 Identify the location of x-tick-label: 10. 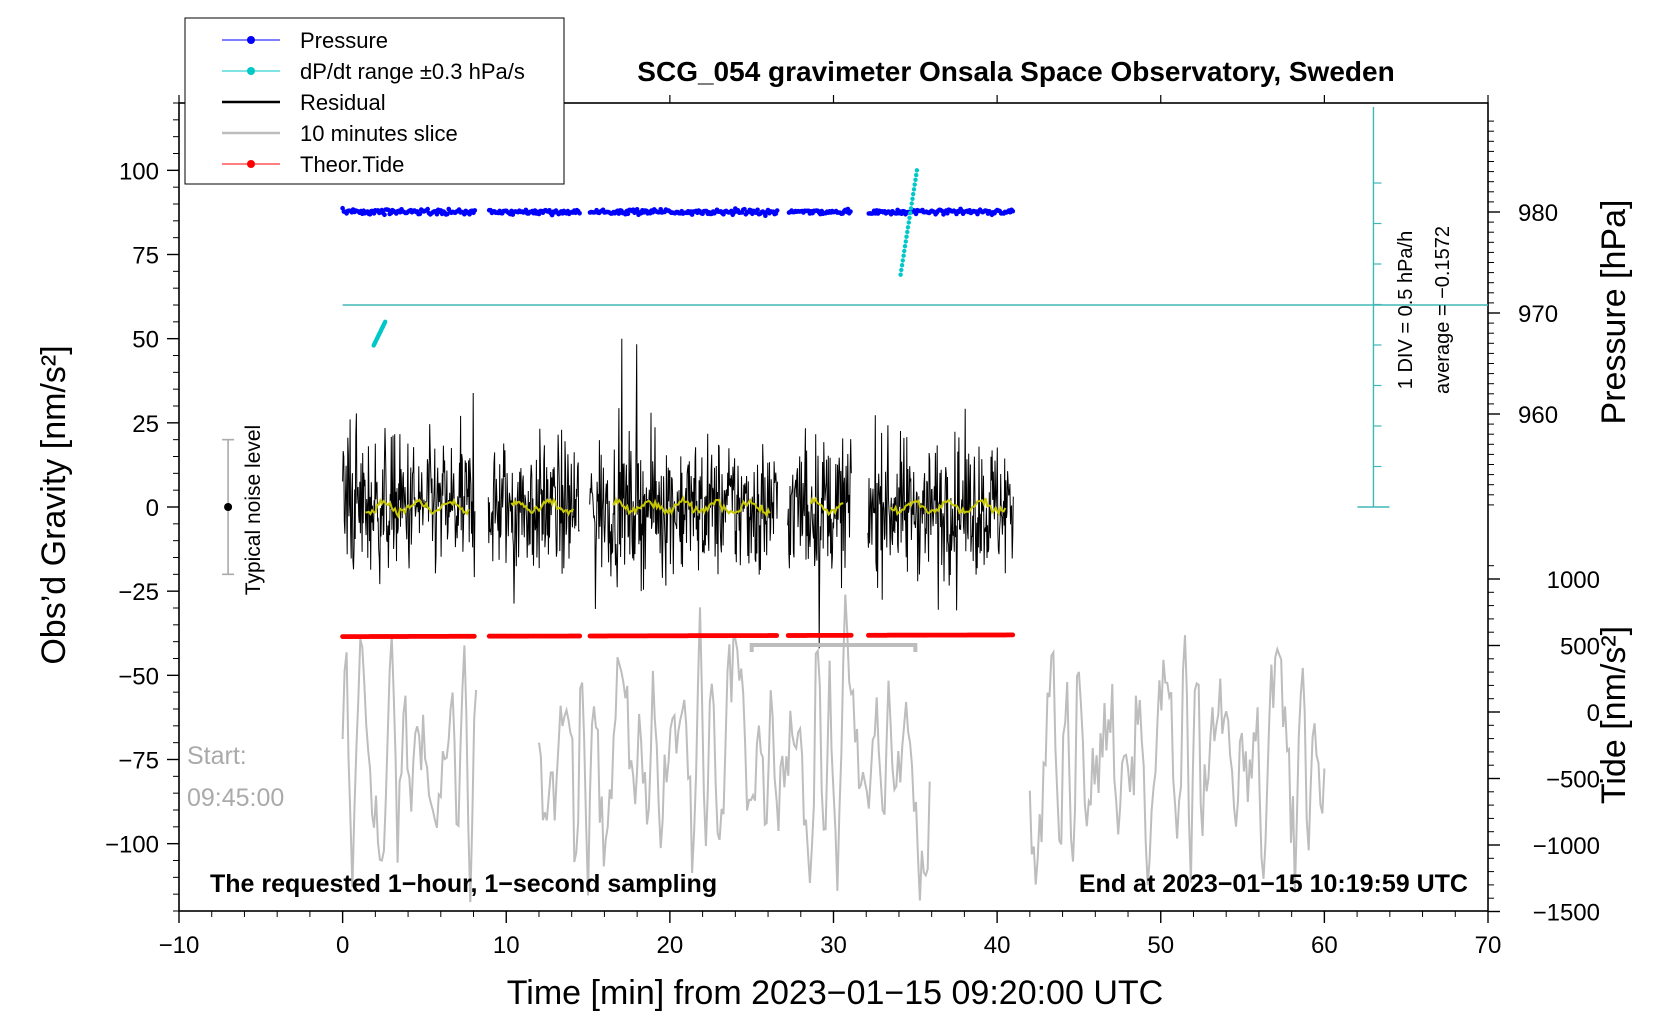
(506, 945).